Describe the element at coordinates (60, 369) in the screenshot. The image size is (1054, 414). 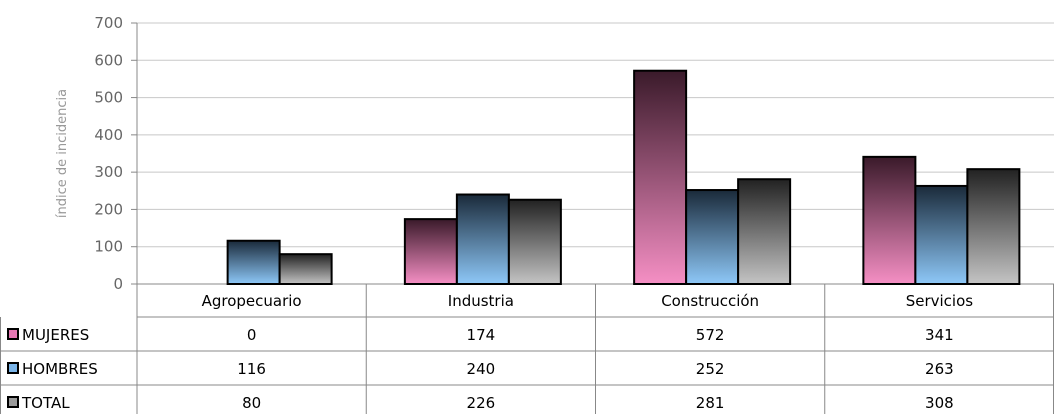
I see `series-label: HOMBRES` at that location.